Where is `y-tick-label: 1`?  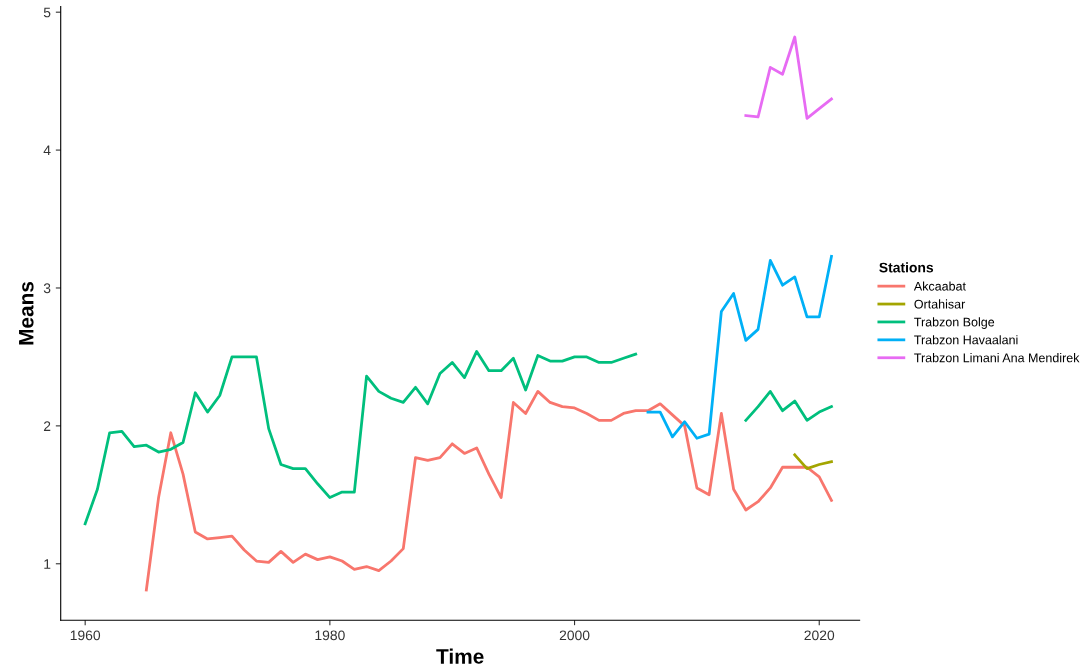
y-tick-label: 1 is located at coordinates (47, 564).